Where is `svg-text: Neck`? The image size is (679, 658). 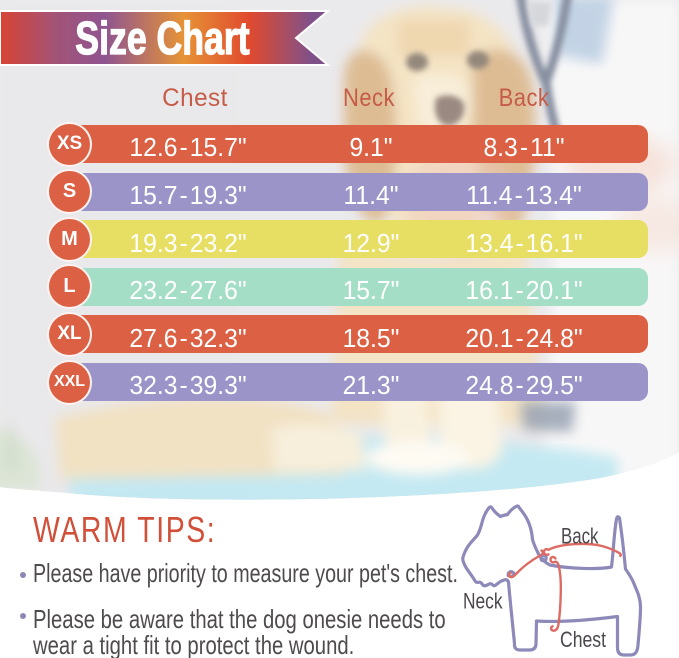
svg-text: Neck is located at coordinates (483, 601).